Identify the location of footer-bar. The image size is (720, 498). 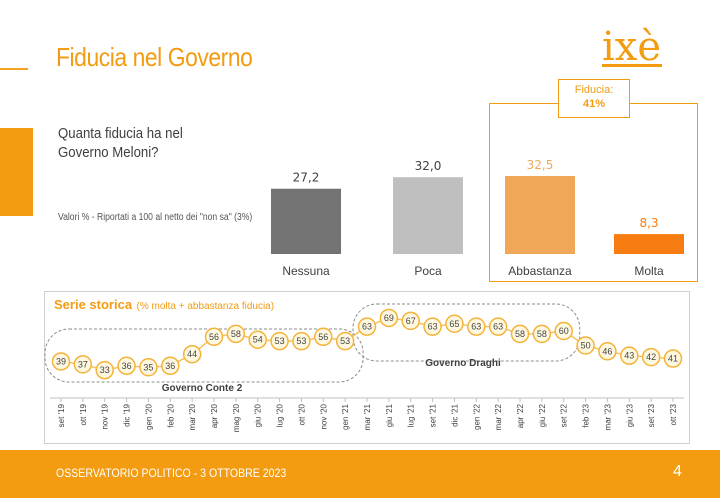
(360, 474).